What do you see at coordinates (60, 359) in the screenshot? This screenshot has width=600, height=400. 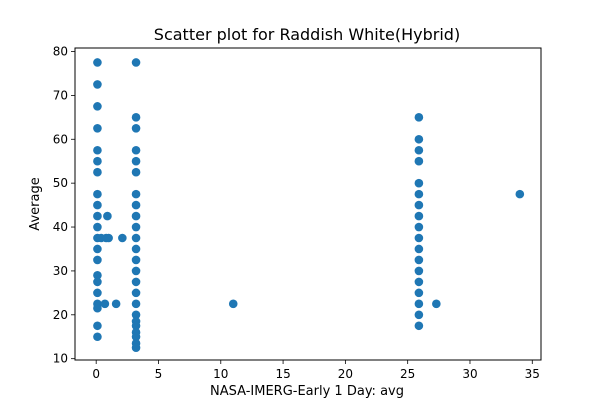 I see `y-tick-label: 10` at bounding box center [60, 359].